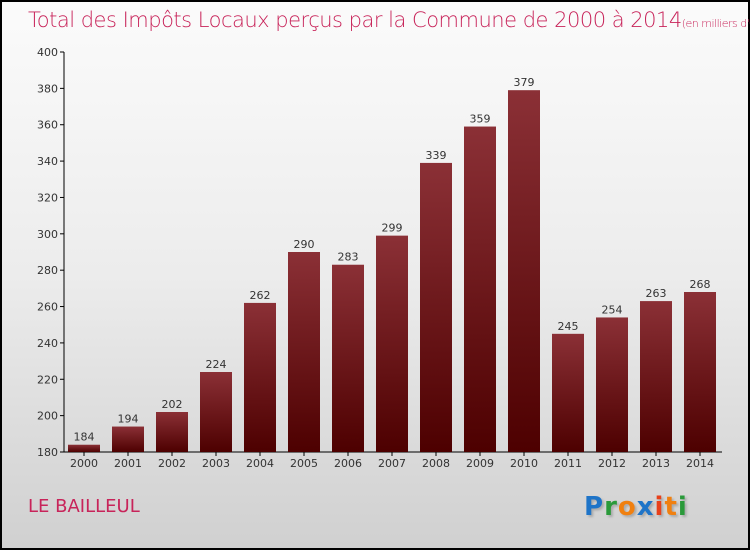  What do you see at coordinates (260, 463) in the screenshot?
I see `x-tick-label: 2004` at bounding box center [260, 463].